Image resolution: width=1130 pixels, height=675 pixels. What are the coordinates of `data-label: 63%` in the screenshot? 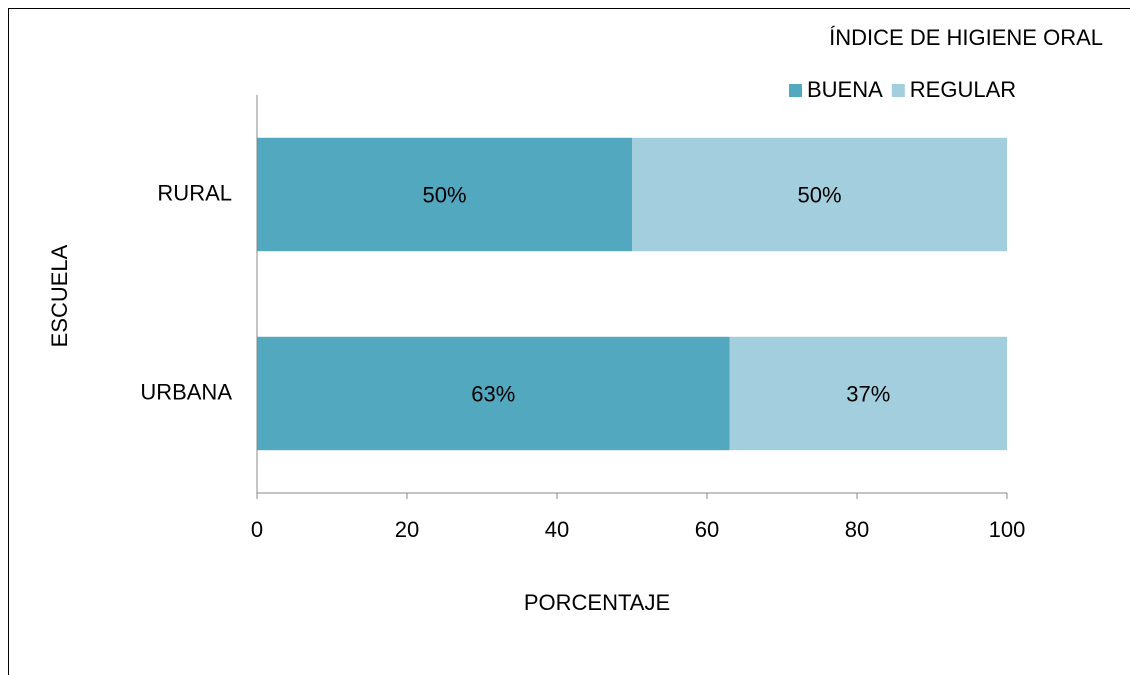 It's located at (493, 393).